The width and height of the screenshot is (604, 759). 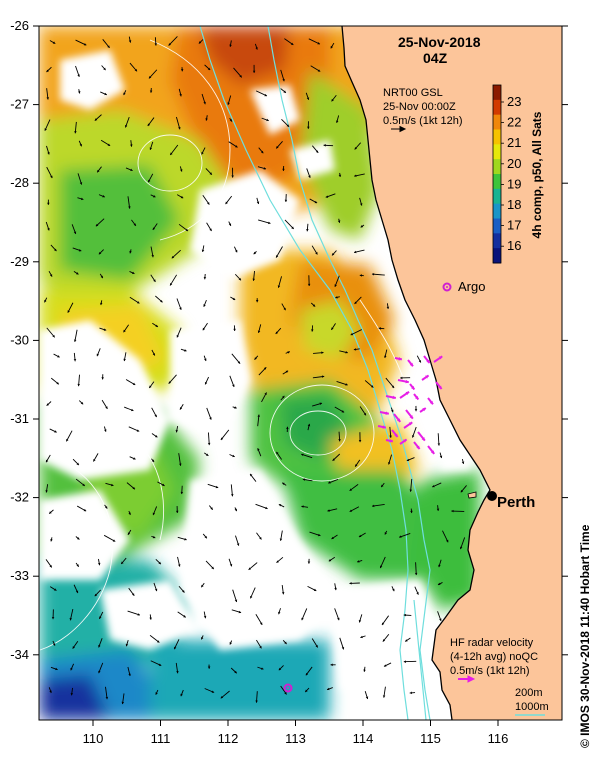 I want to click on hf-radar-vectors, so click(x=410, y=405).